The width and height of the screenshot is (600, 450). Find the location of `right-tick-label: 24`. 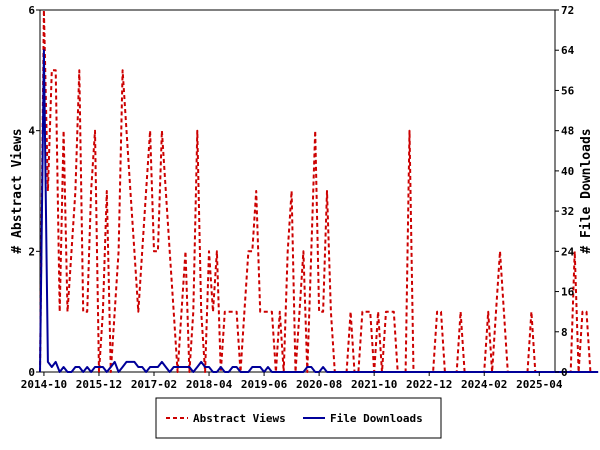

right-tick-label: 24 is located at coordinates (568, 251).